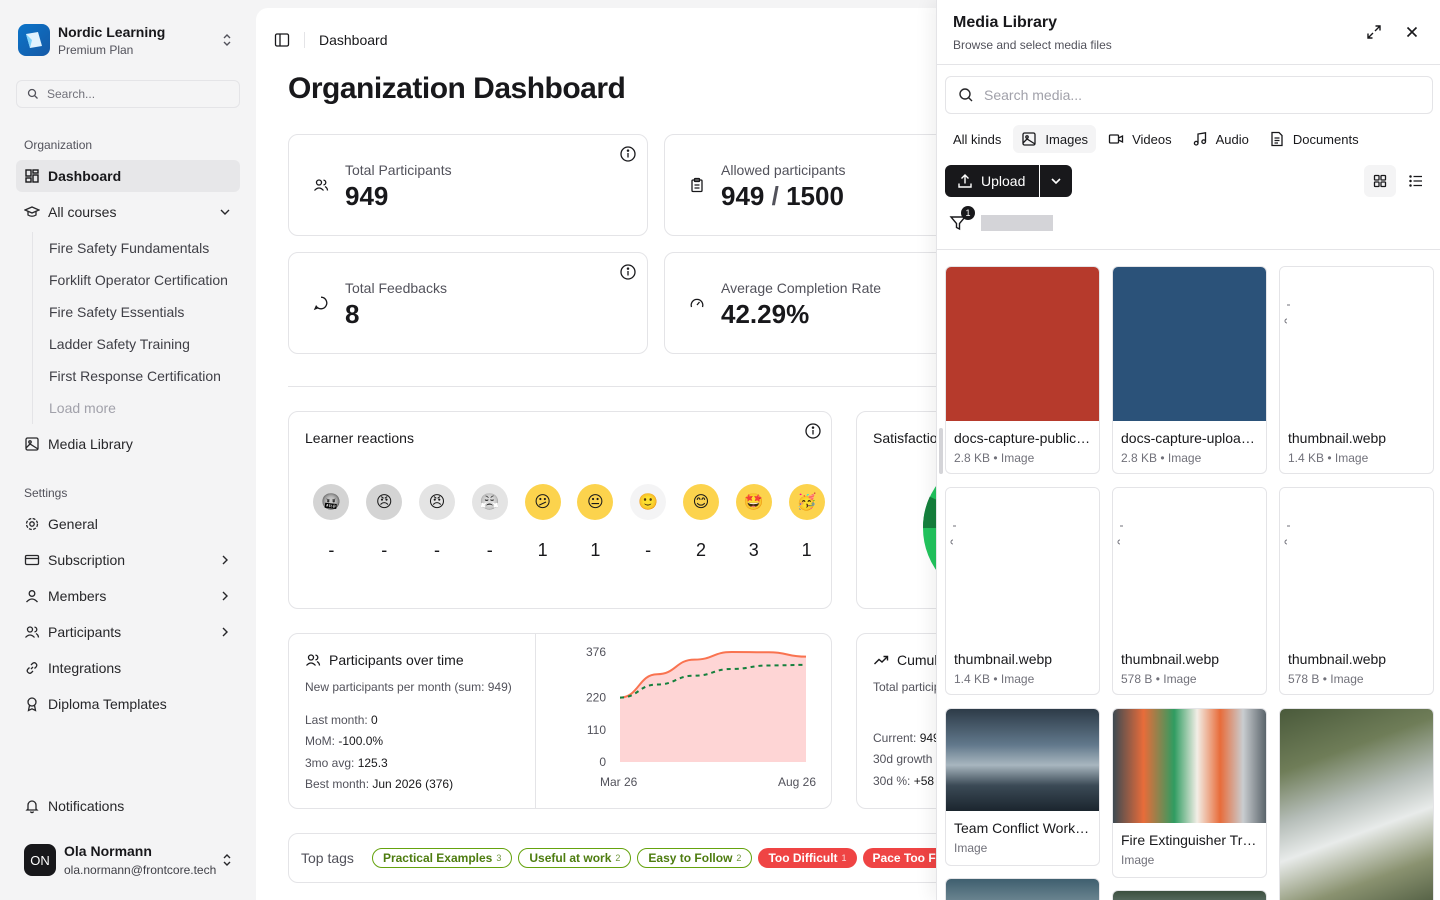  What do you see at coordinates (128, 806) in the screenshot?
I see `nav-notifications: Notifications` at bounding box center [128, 806].